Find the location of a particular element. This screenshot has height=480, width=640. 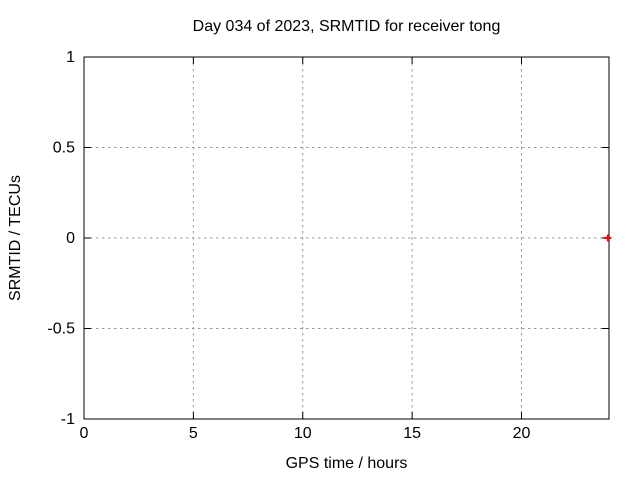

y-axis-label: SRMTID / TECUs is located at coordinates (15, 238).